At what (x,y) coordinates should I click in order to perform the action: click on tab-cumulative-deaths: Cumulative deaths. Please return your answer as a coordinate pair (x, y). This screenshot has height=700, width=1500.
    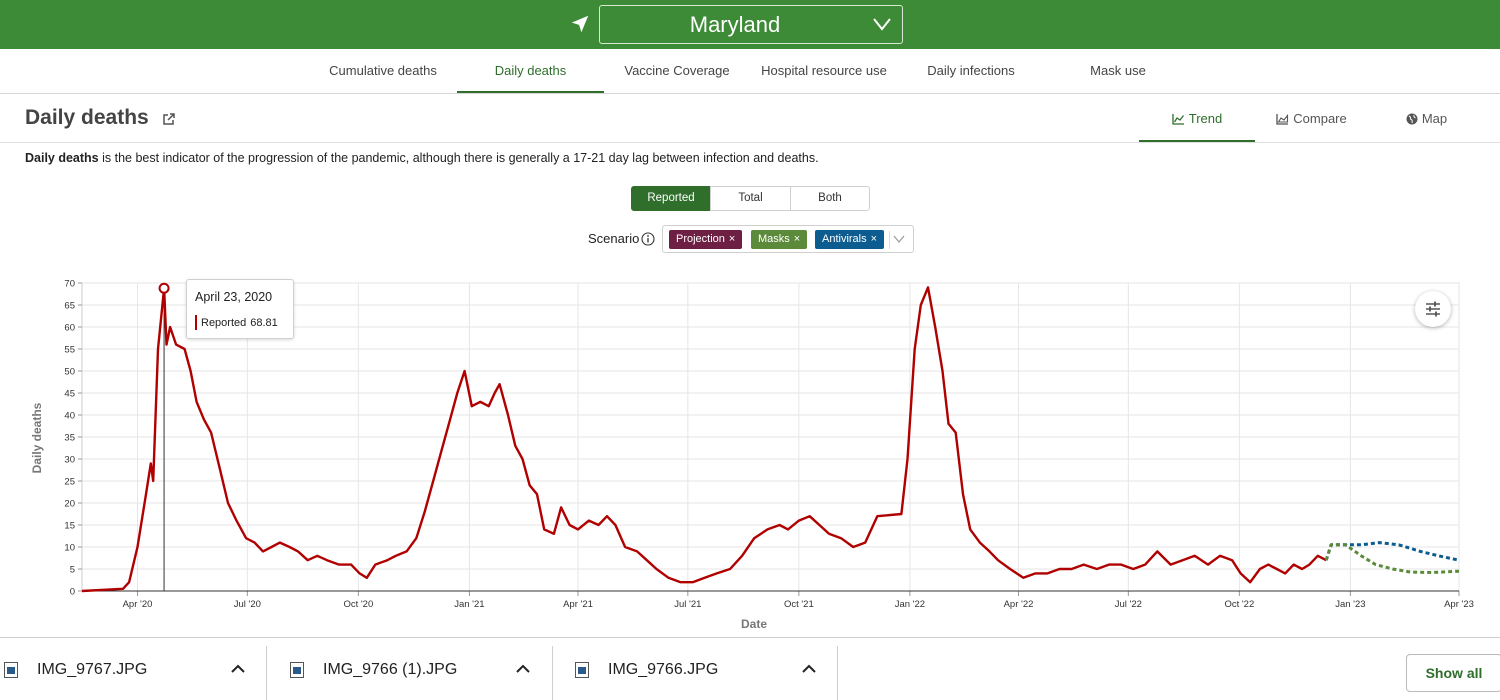
    Looking at the image, I should click on (383, 70).